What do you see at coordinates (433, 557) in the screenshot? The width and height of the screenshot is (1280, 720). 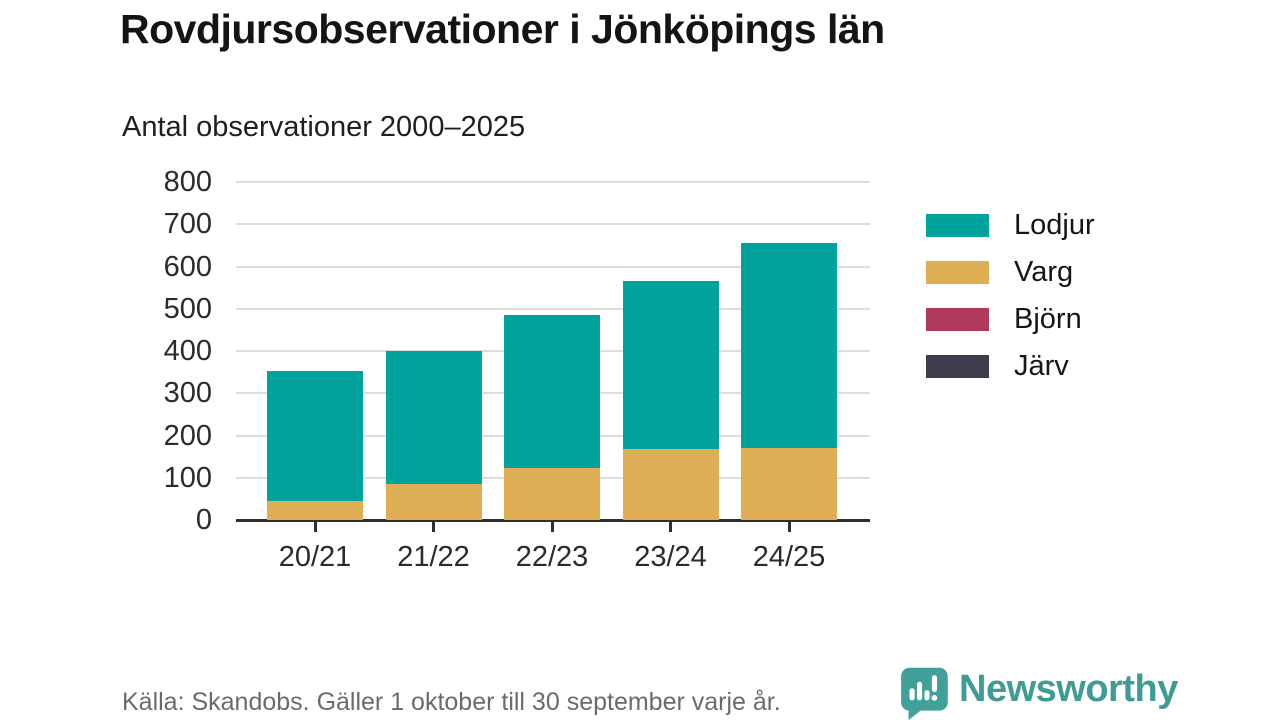 I see `x-axis-tick-label: 21/22` at bounding box center [433, 557].